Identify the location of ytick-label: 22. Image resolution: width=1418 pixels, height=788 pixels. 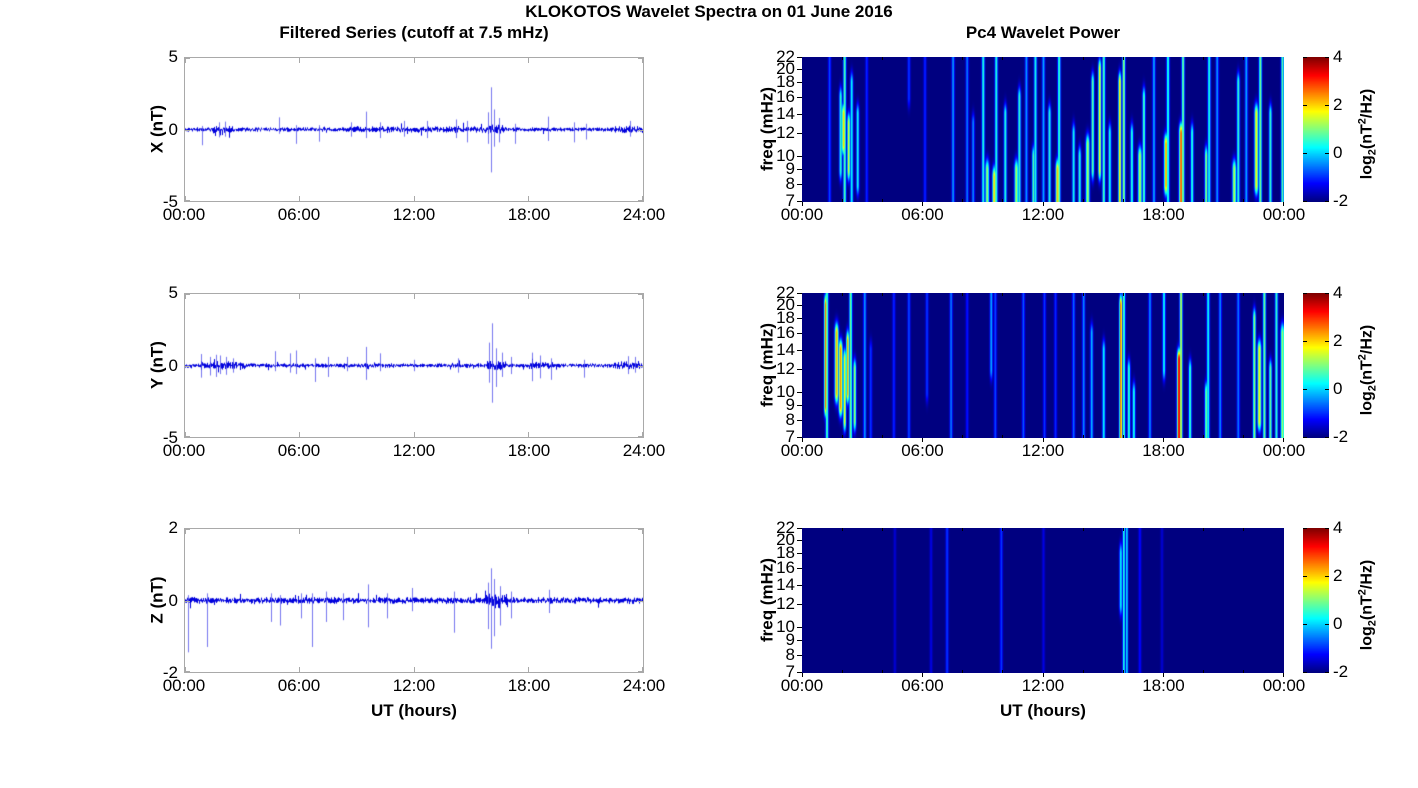
(785, 56).